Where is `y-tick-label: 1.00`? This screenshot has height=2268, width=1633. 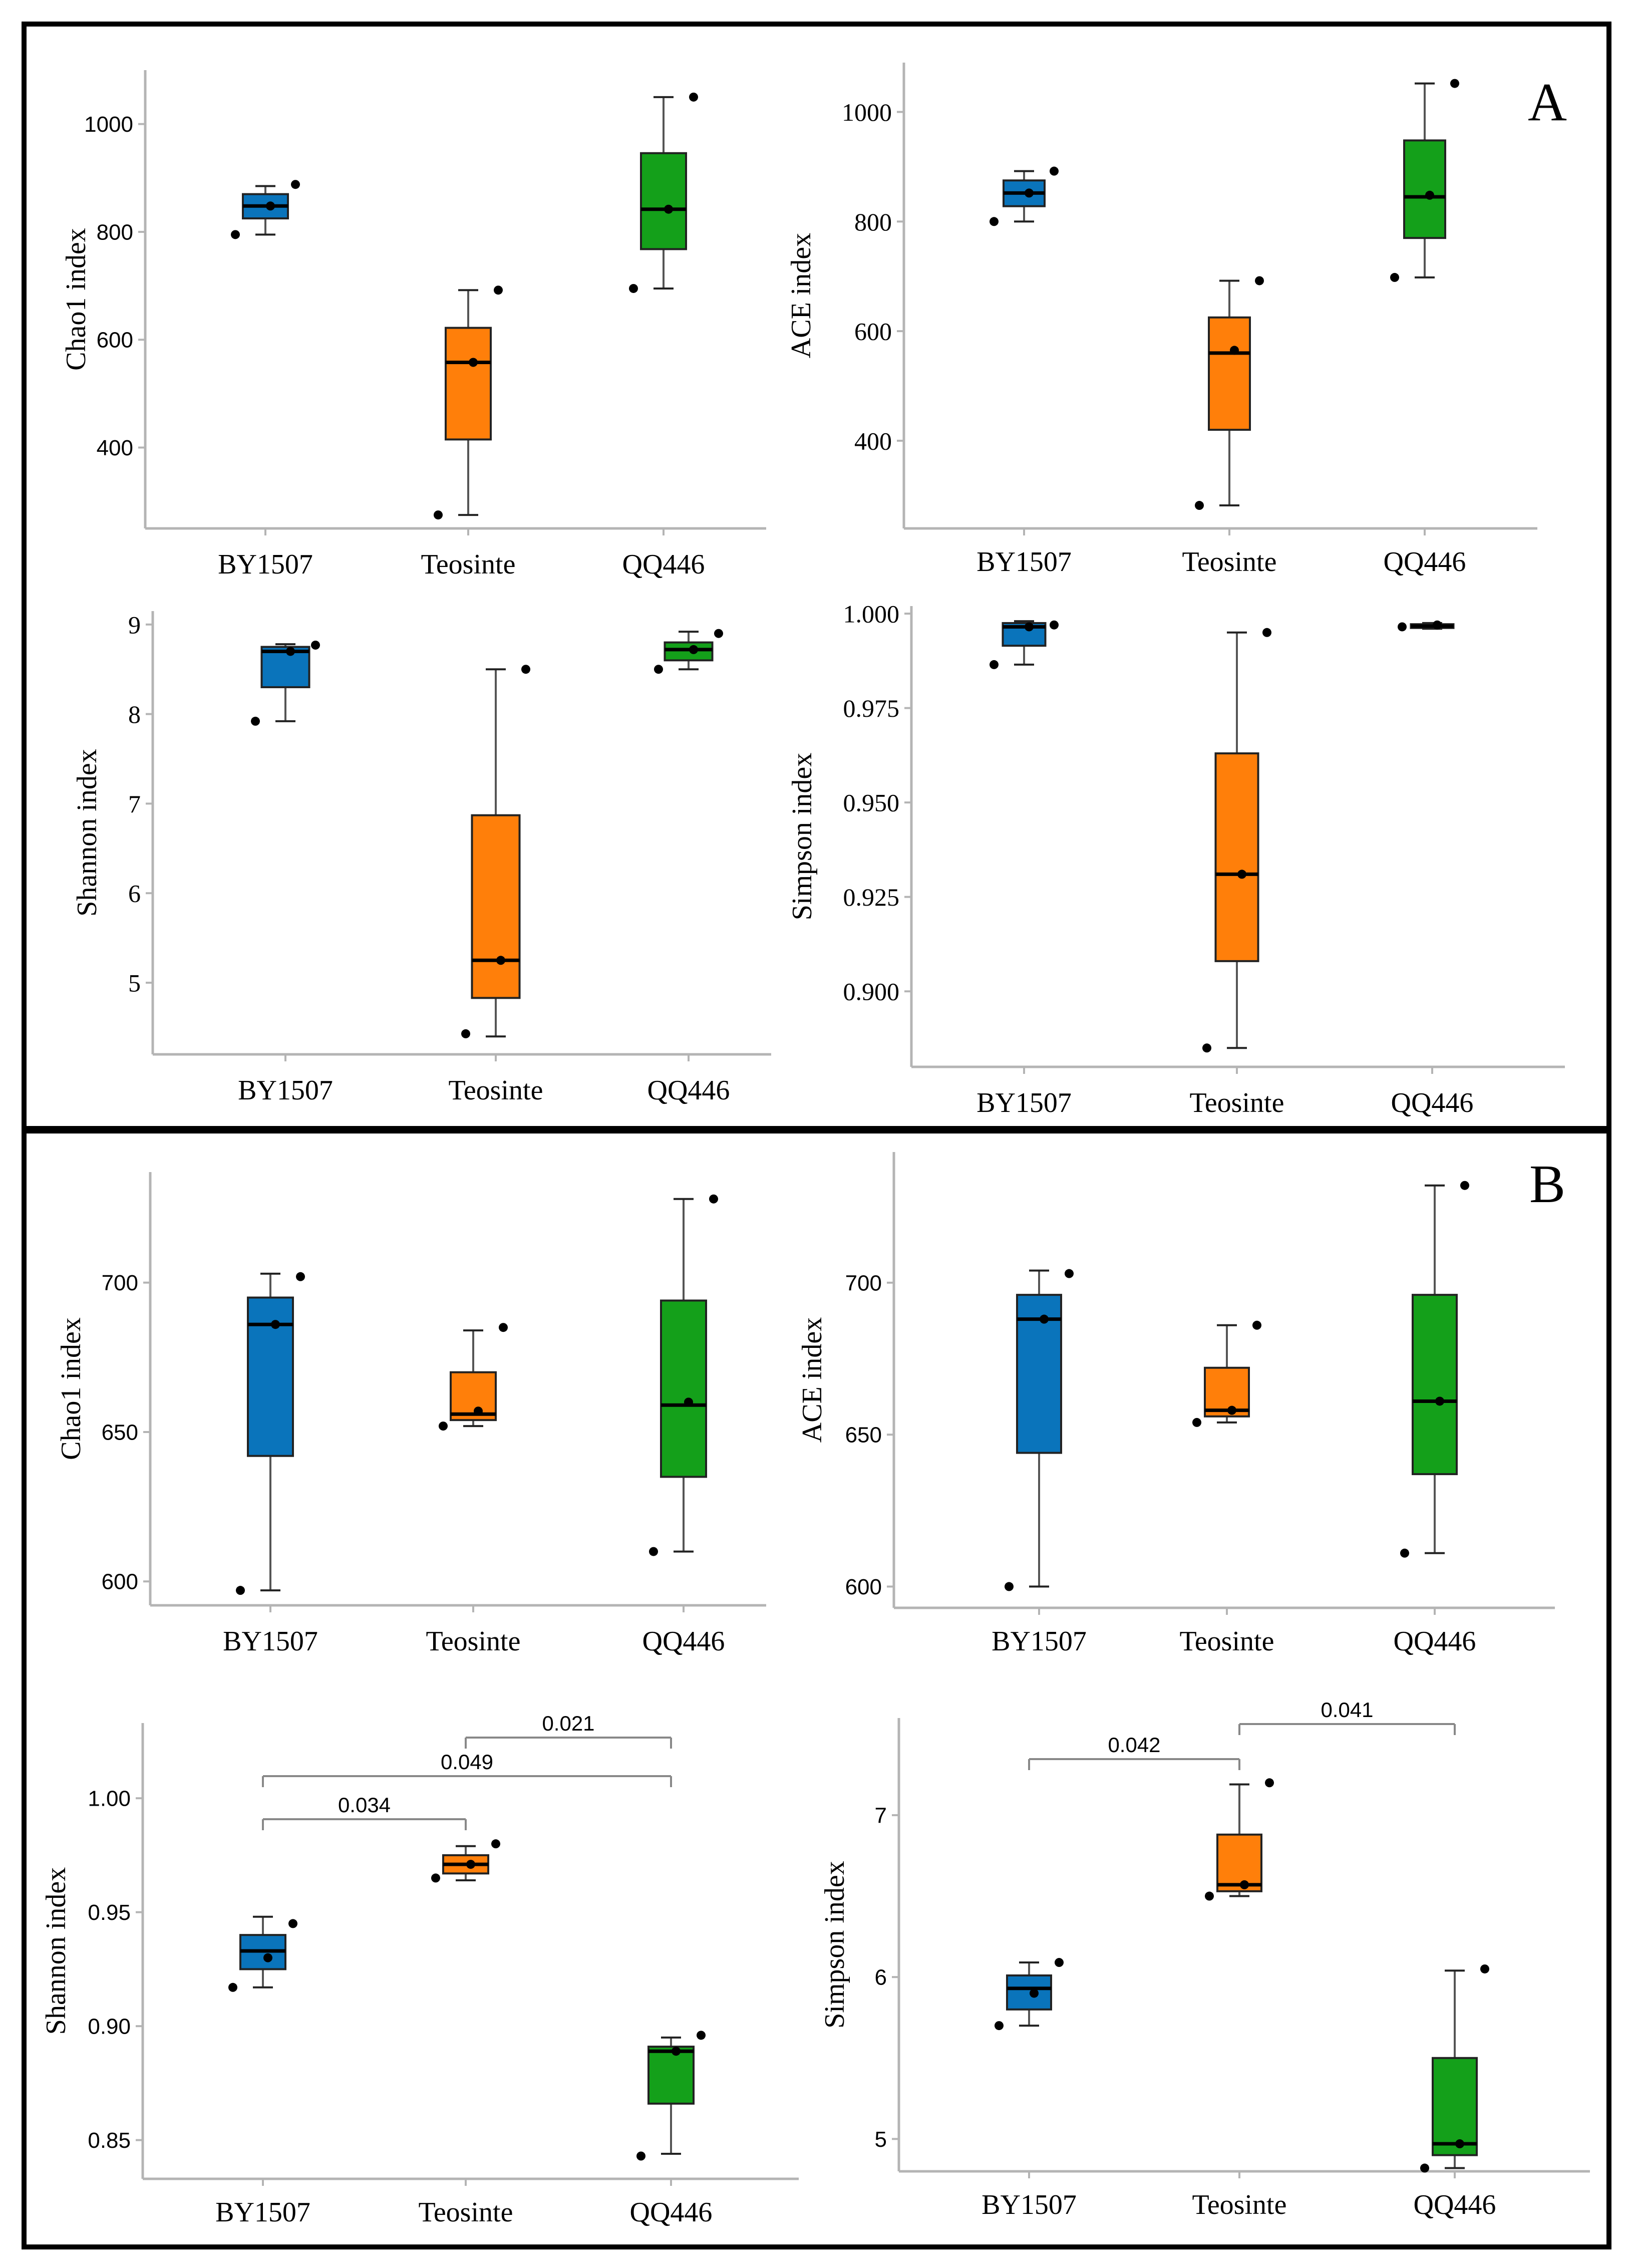 y-tick-label: 1.00 is located at coordinates (109, 1799).